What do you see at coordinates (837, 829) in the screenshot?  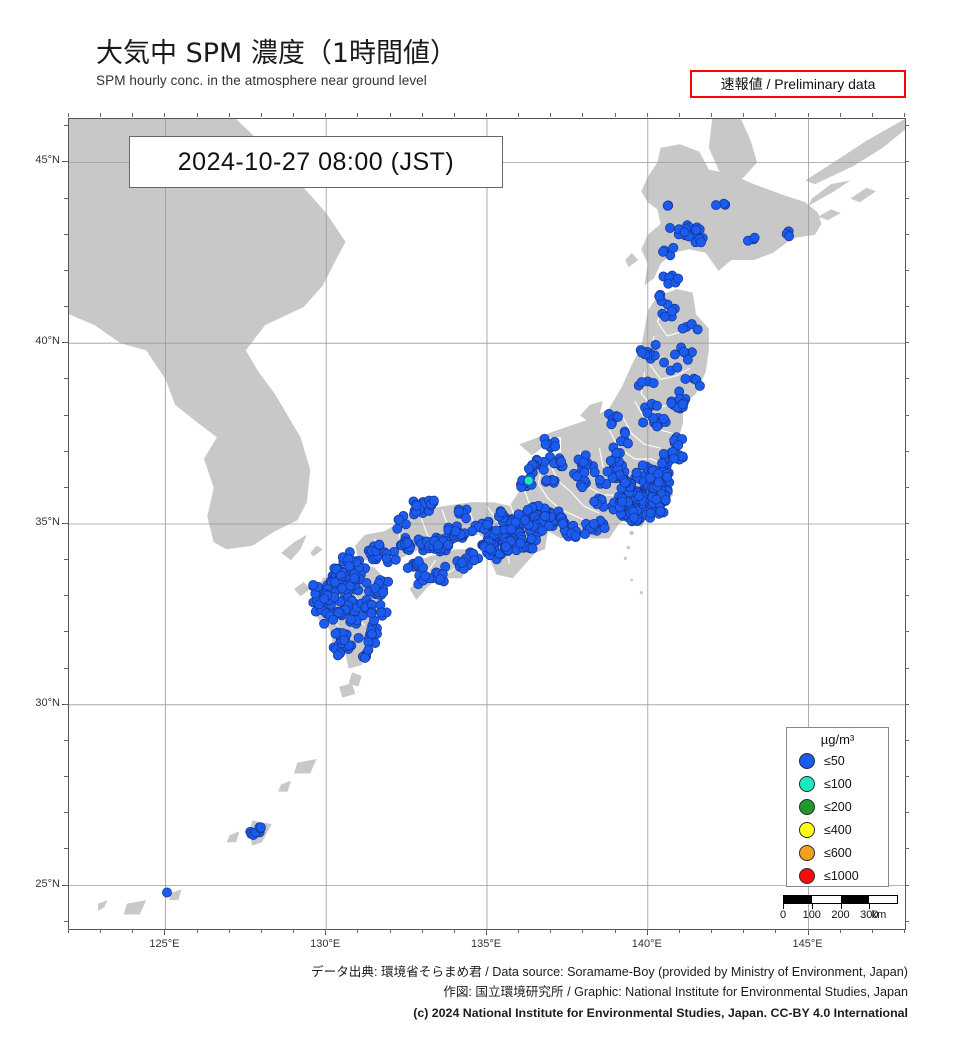 I see `legend-item-400: ≤400` at bounding box center [837, 829].